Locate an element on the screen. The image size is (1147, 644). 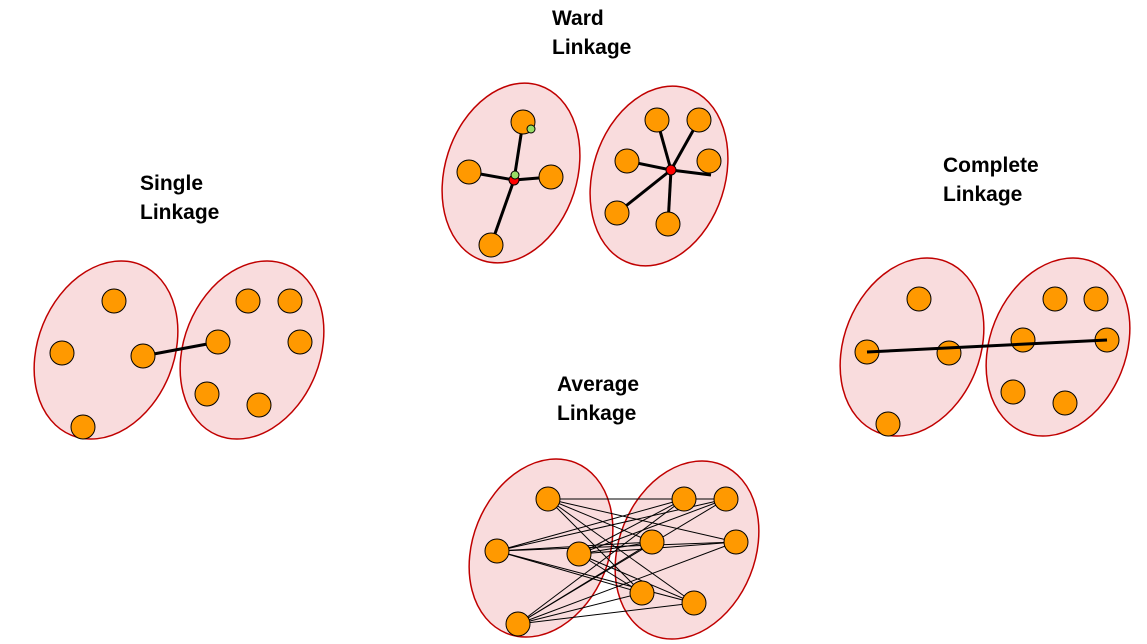
complete-linkage-panel: Complete Linkage is located at coordinates (985, 295).